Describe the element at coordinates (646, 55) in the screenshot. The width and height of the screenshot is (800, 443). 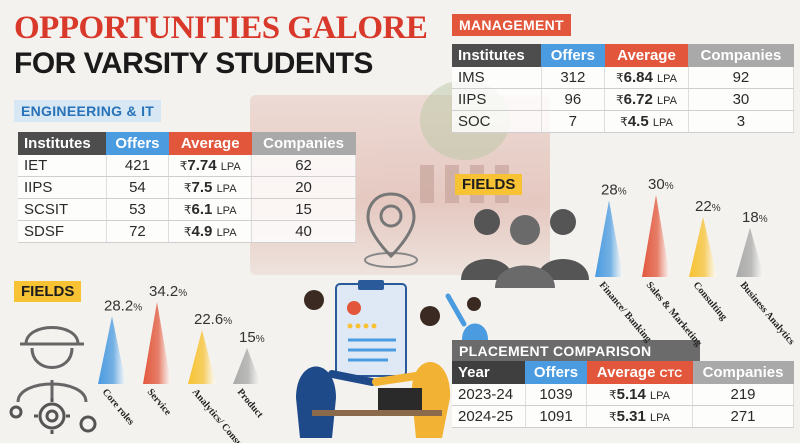
I see `column-header: Average` at that location.